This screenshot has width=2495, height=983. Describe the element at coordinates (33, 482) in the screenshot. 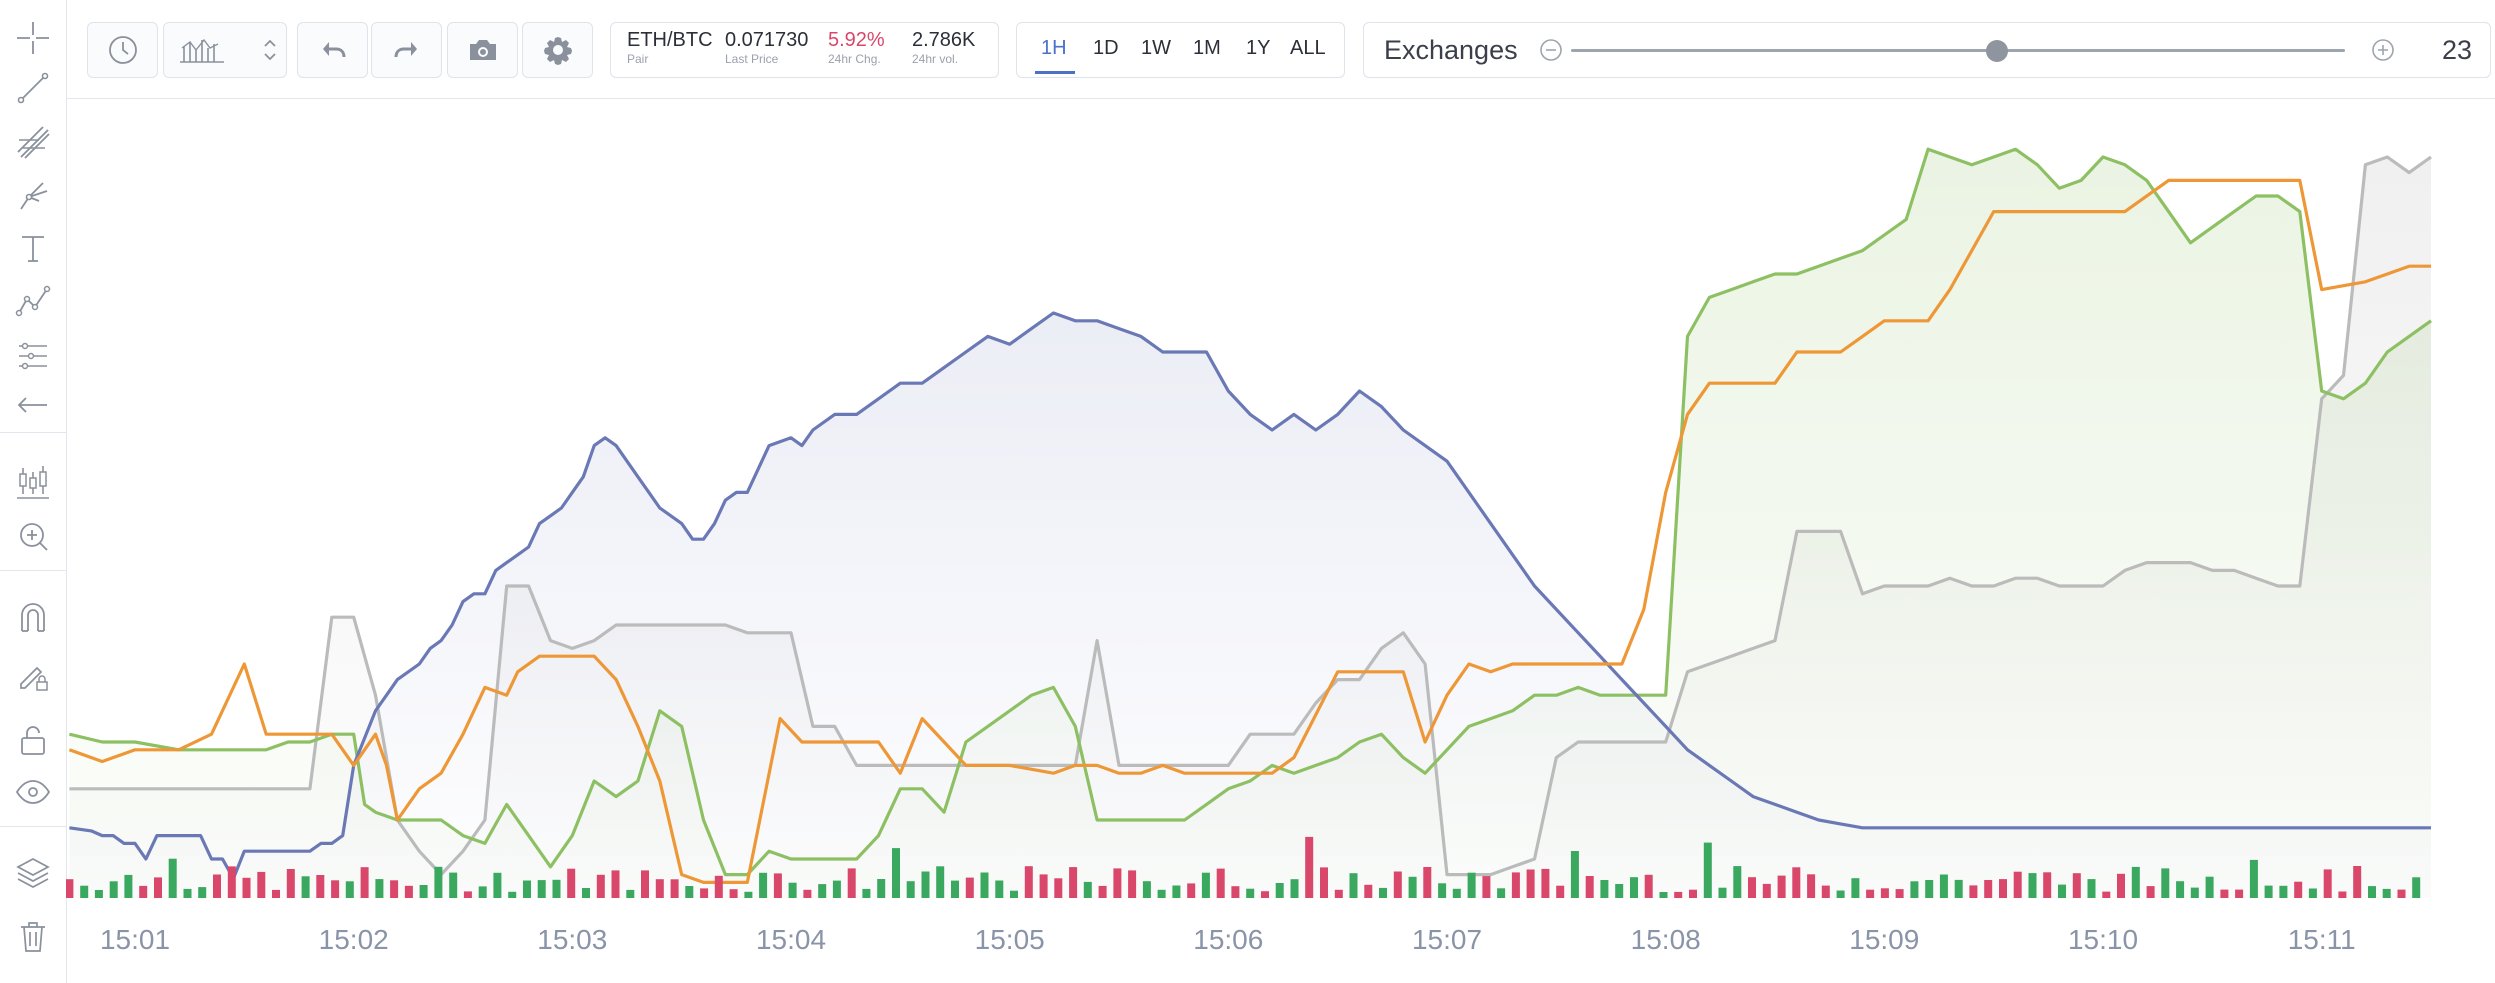

I see `candles-icon` at that location.